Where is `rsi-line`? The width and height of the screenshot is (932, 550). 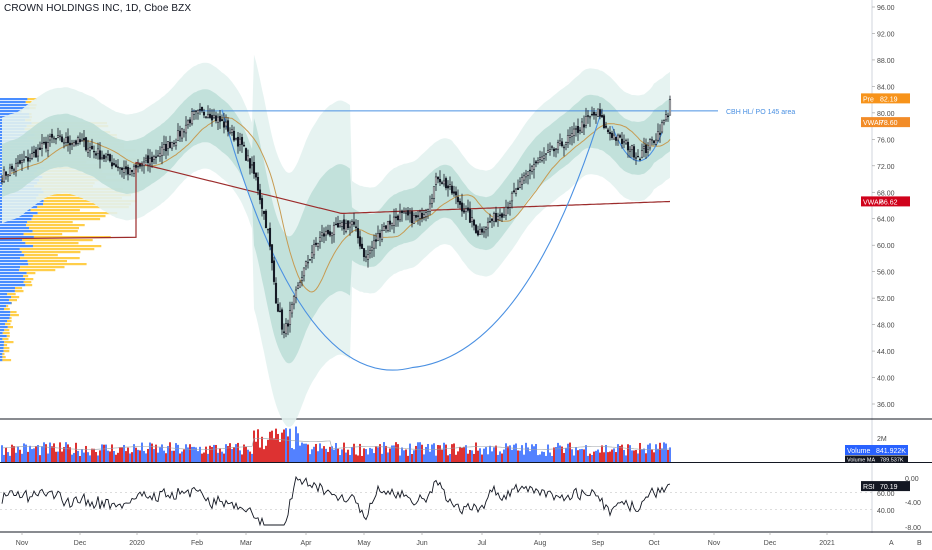
rsi-line is located at coordinates (336, 501).